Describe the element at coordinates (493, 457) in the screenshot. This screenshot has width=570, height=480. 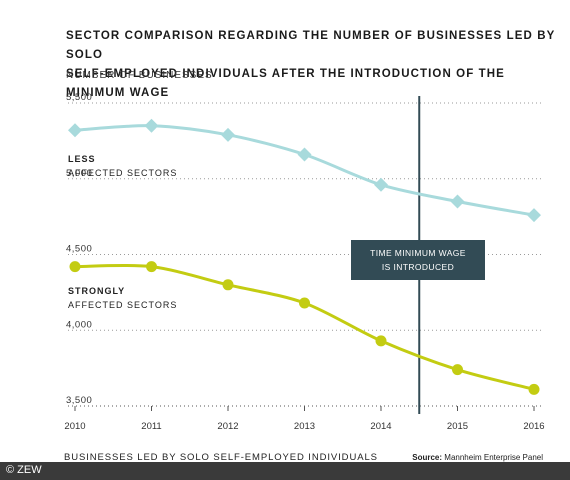
I see `source-text: Mannheim Enterprise Panel` at that location.